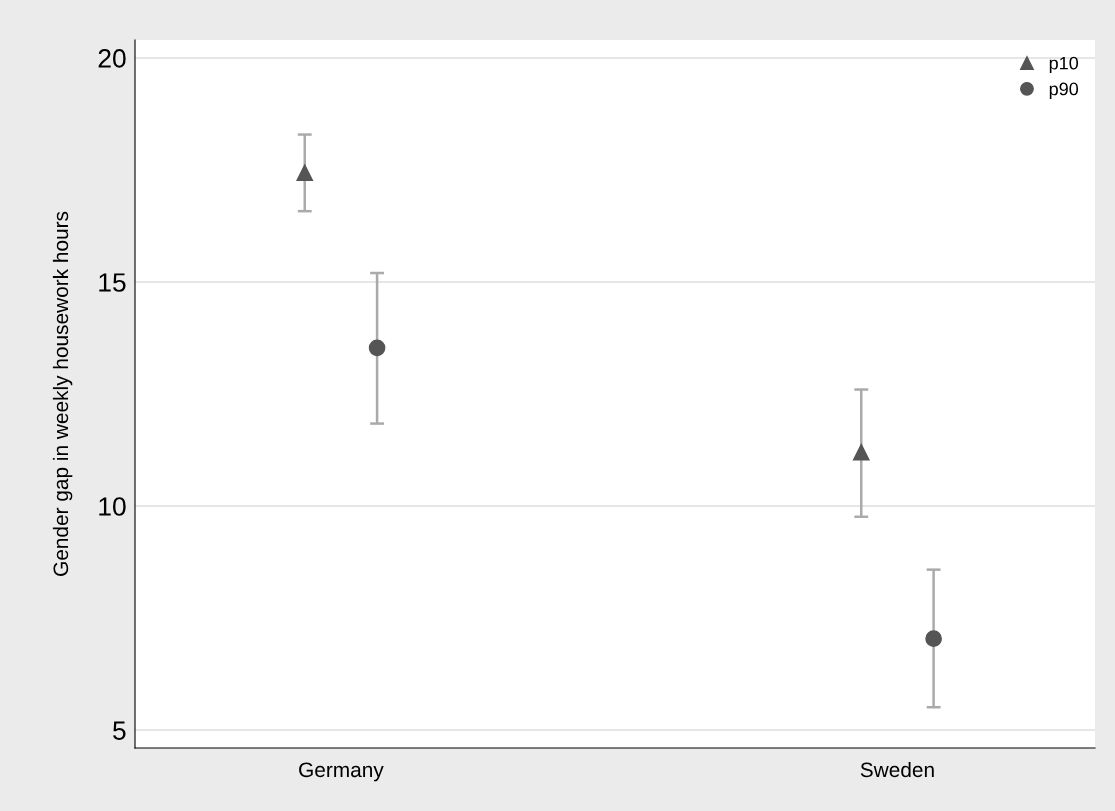  I want to click on y-tick-label: 10, so click(112, 506).